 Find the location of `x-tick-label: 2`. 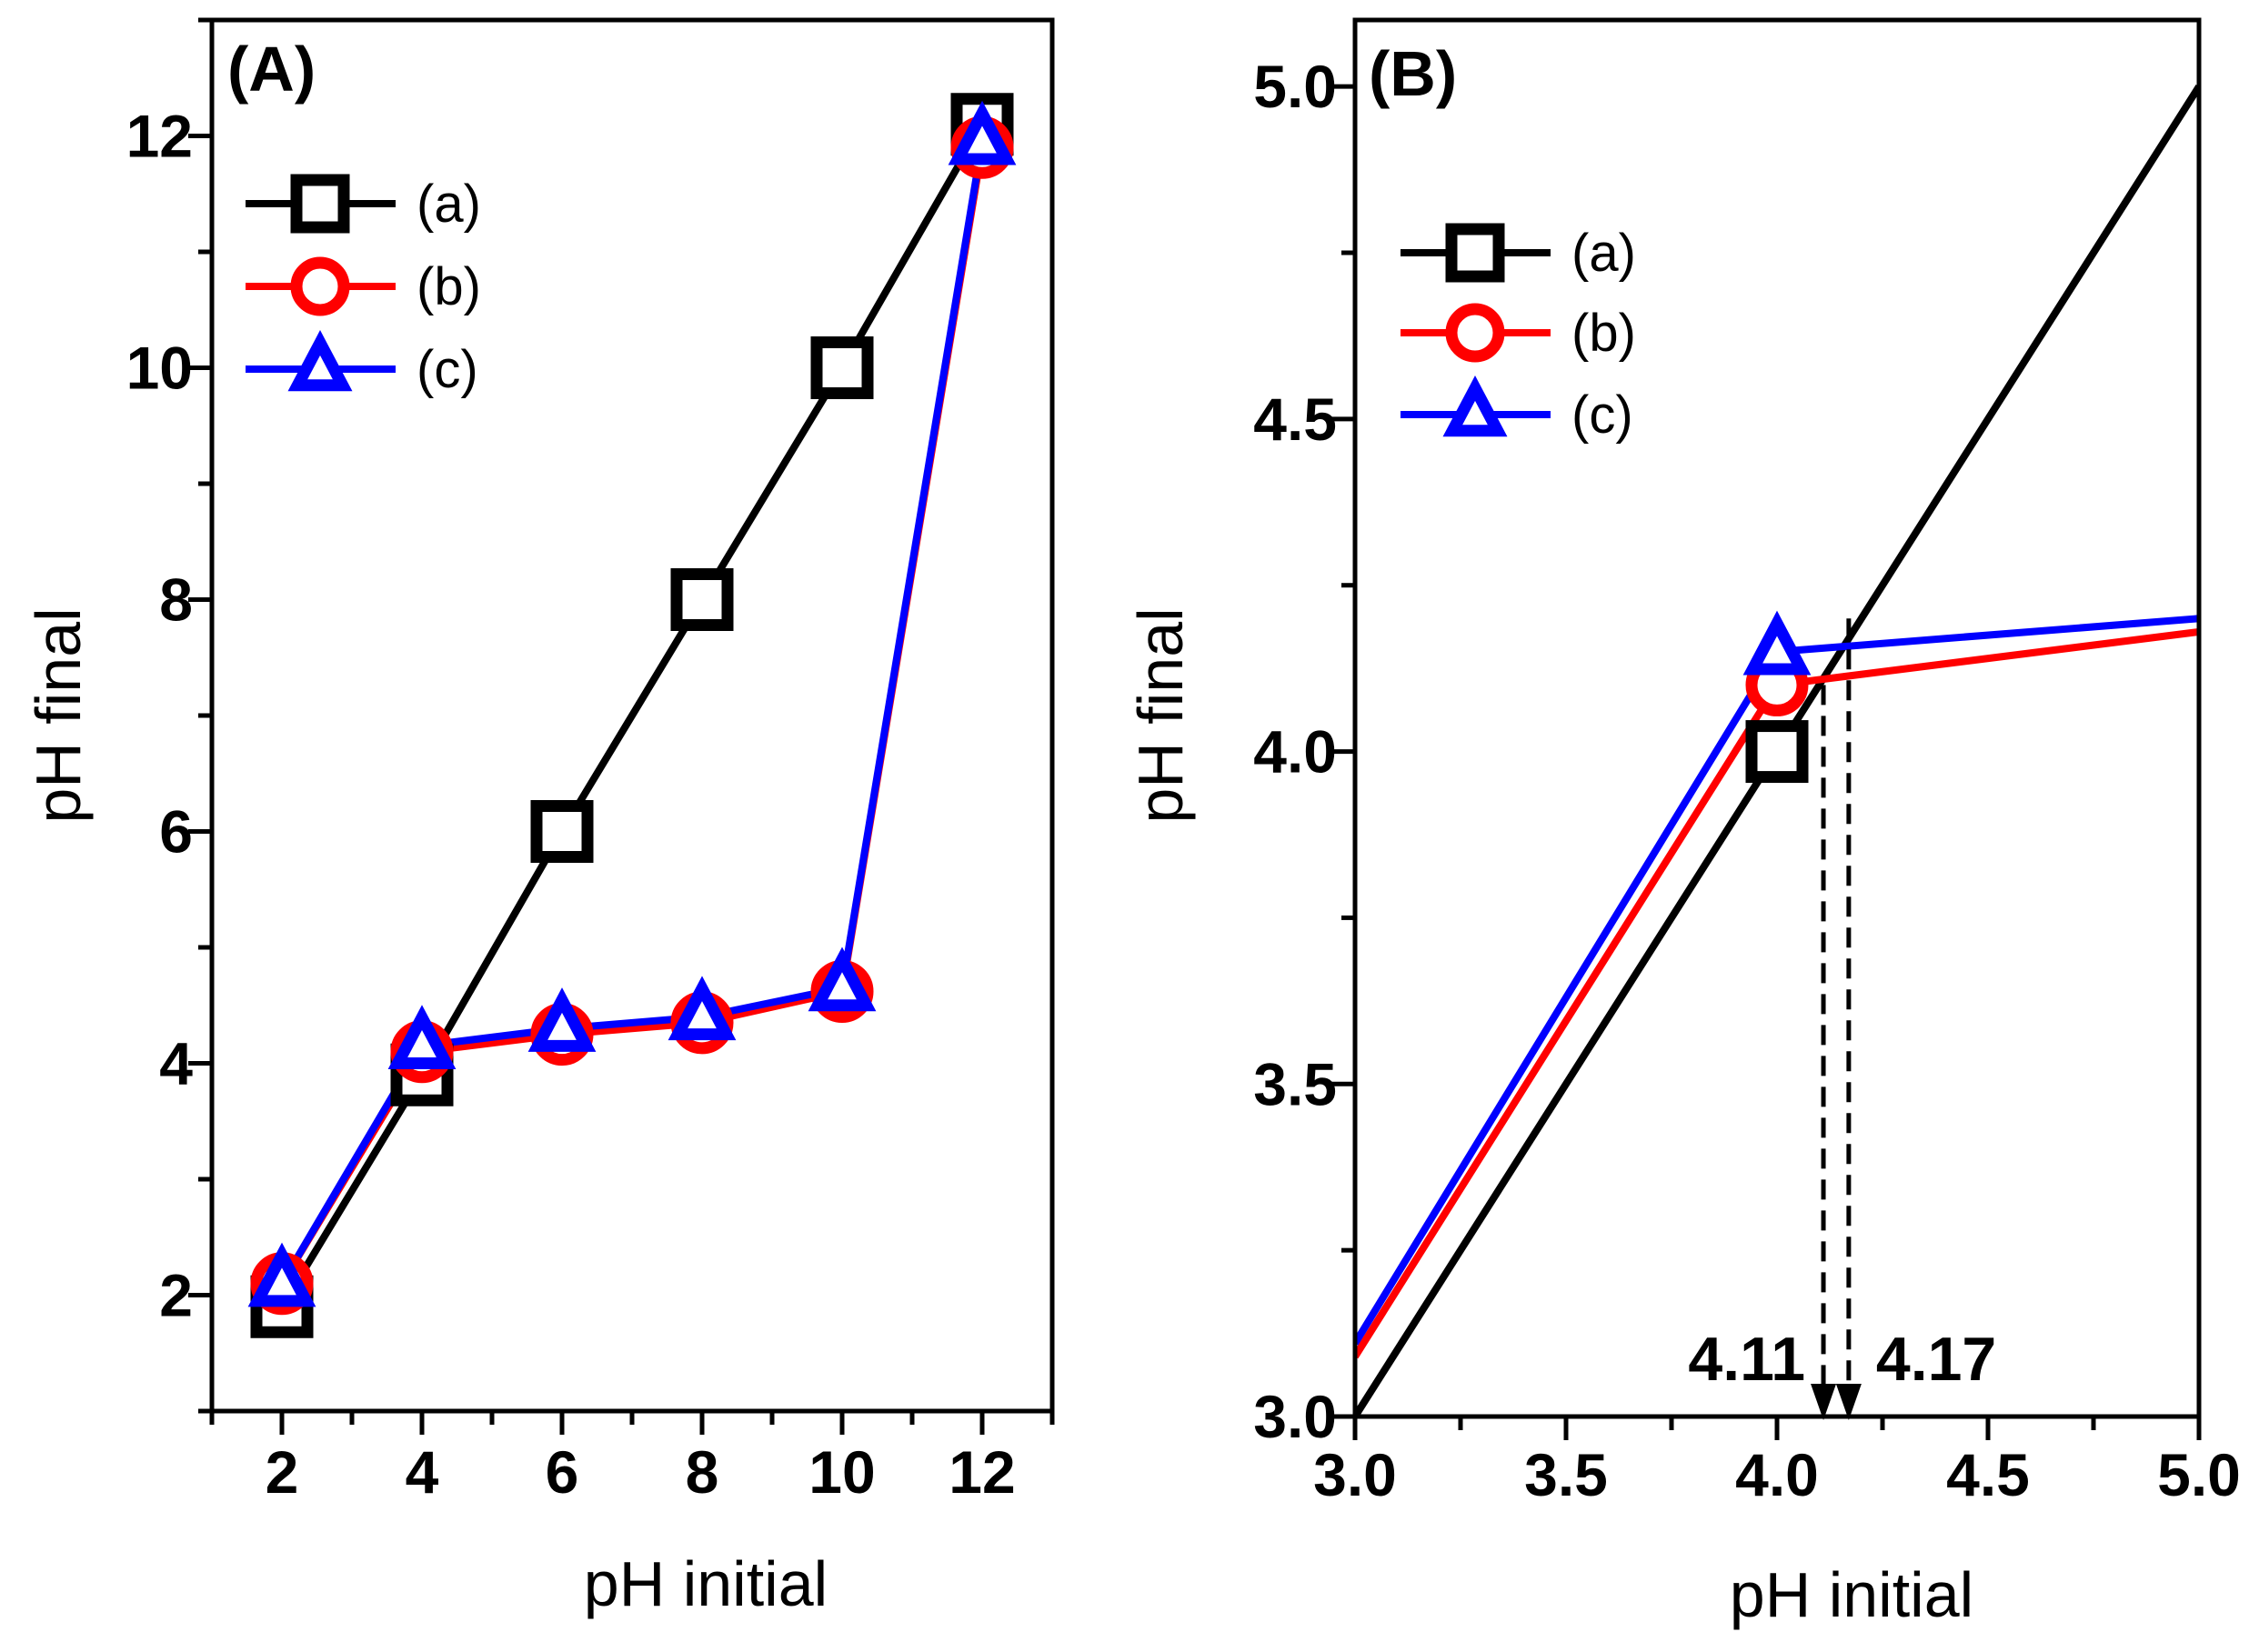

x-tick-label: 2 is located at coordinates (282, 1472).